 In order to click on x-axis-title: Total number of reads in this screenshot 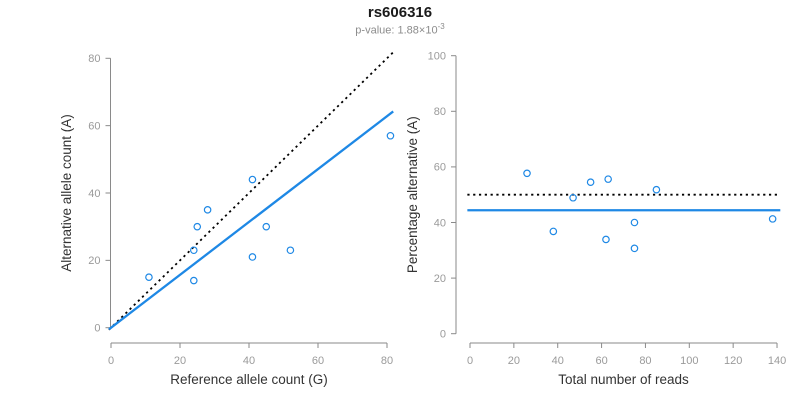, I will do `click(623, 379)`.